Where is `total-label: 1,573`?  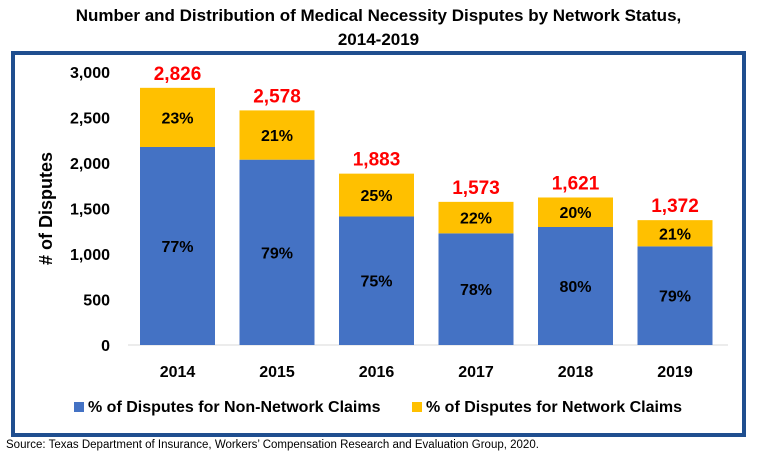
total-label: 1,573 is located at coordinates (476, 188).